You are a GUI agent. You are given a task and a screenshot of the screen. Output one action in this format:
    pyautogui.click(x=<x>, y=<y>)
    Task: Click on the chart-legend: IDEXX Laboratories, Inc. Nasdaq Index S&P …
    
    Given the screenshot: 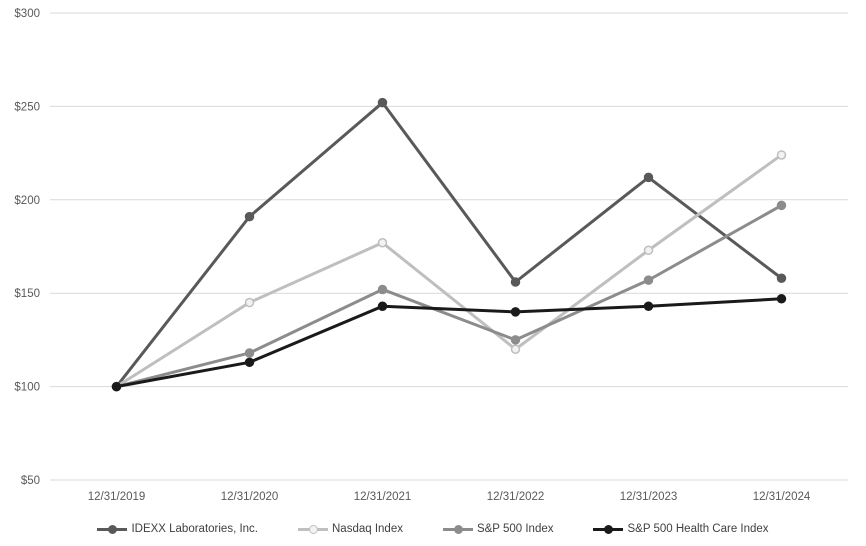 What is the action you would take?
    pyautogui.click(x=433, y=529)
    